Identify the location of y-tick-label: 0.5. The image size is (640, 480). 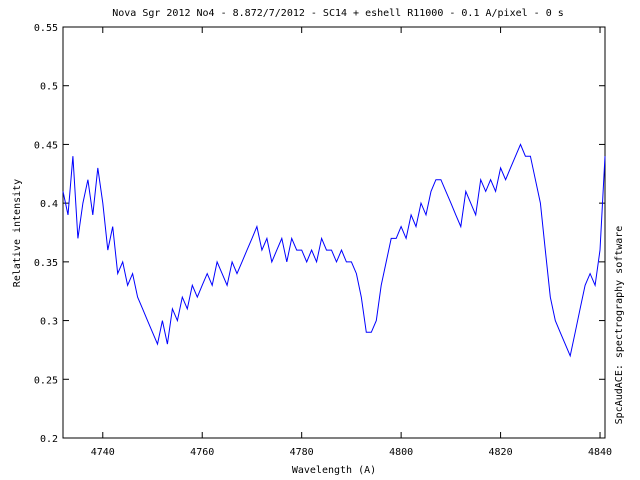
(49, 87).